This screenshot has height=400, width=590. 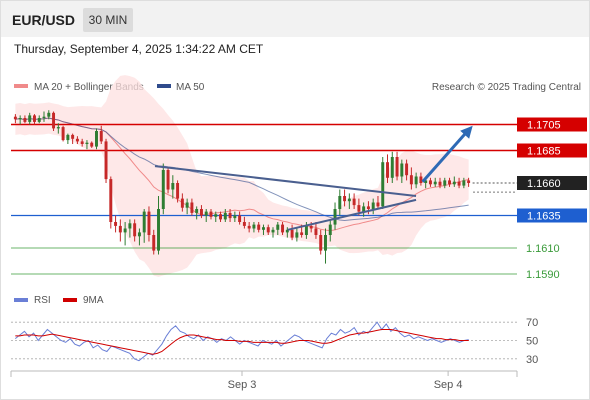 I want to click on rsi-legend-swatch, so click(x=21, y=300).